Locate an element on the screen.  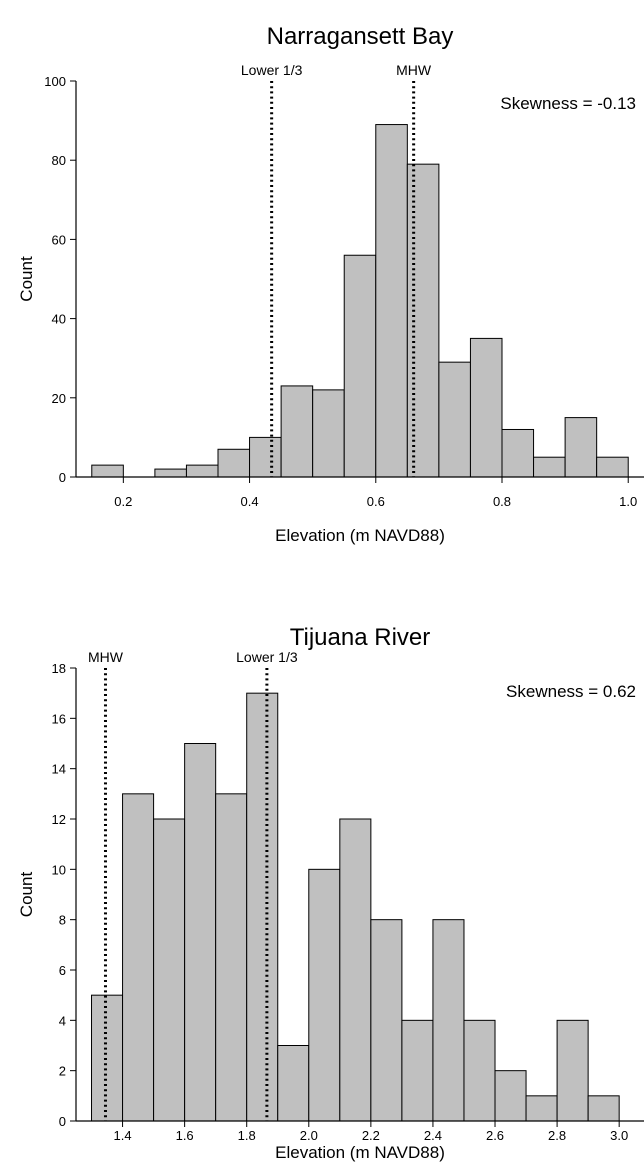
y-tick-label: 40 is located at coordinates (59, 319).